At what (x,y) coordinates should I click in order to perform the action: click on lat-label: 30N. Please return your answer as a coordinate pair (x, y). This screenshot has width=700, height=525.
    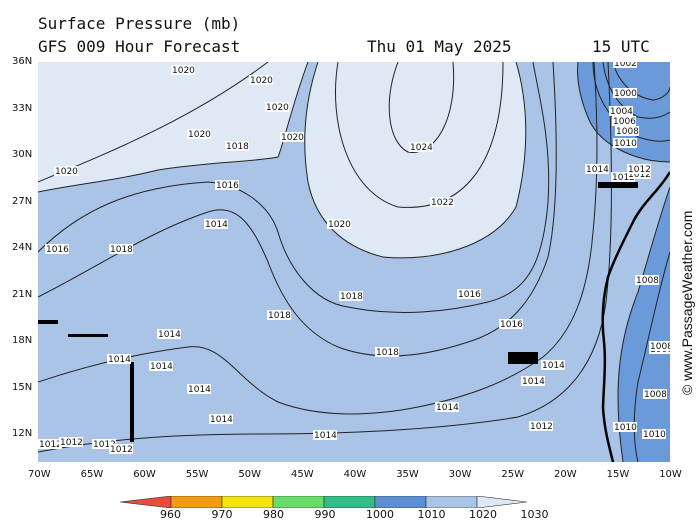
    Looking at the image, I should click on (22, 154).